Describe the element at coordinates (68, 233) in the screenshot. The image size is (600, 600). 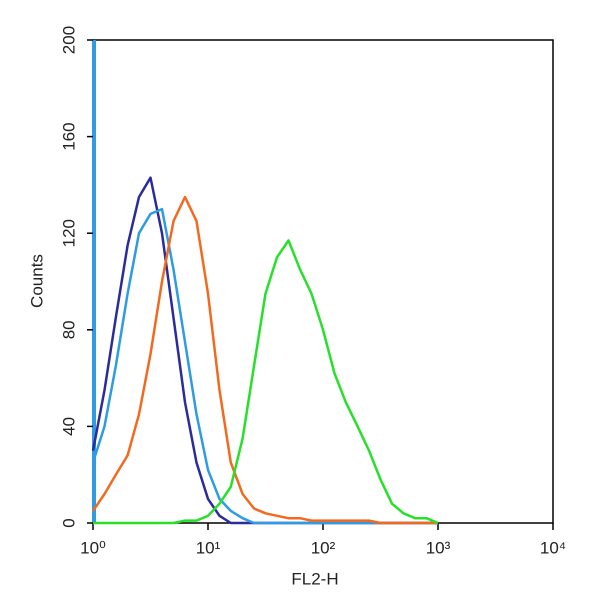
I see `y-tick-label: 120` at that location.